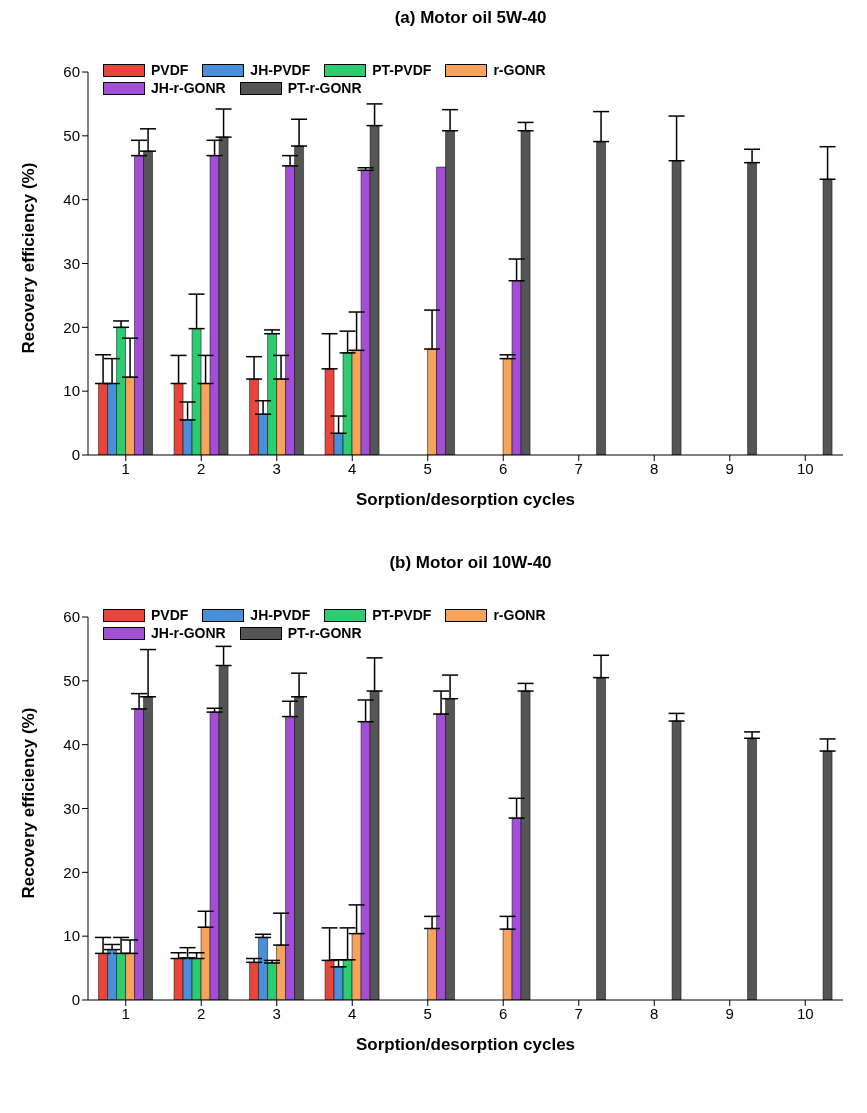 Image resolution: width=867 pixels, height=1113 pixels. Describe the element at coordinates (470, 563) in the screenshot. I see `chart-title: (b) Motor oil 10W-40` at that location.